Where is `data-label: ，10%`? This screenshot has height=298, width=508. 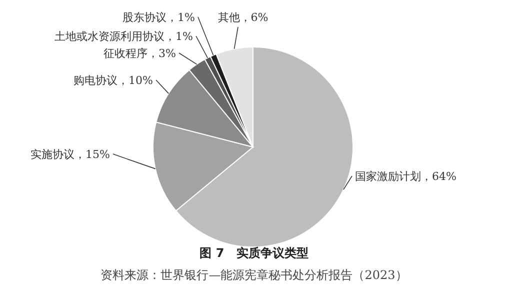
data-label: ，10% is located at coordinates (135, 80).